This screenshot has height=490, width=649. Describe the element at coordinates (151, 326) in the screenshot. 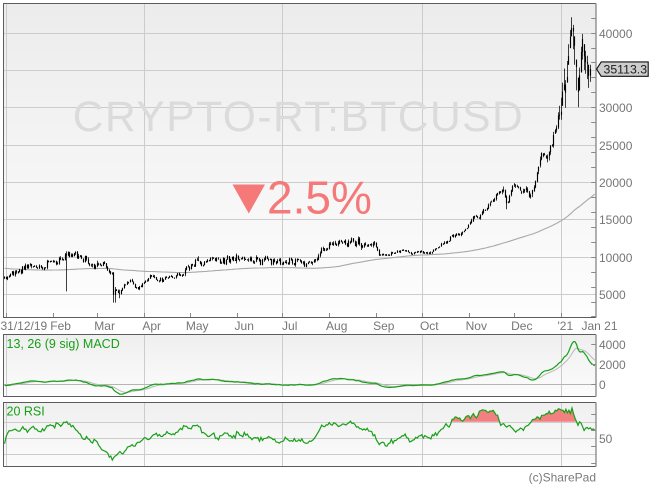

I see `svg-text: Apr` at that location.